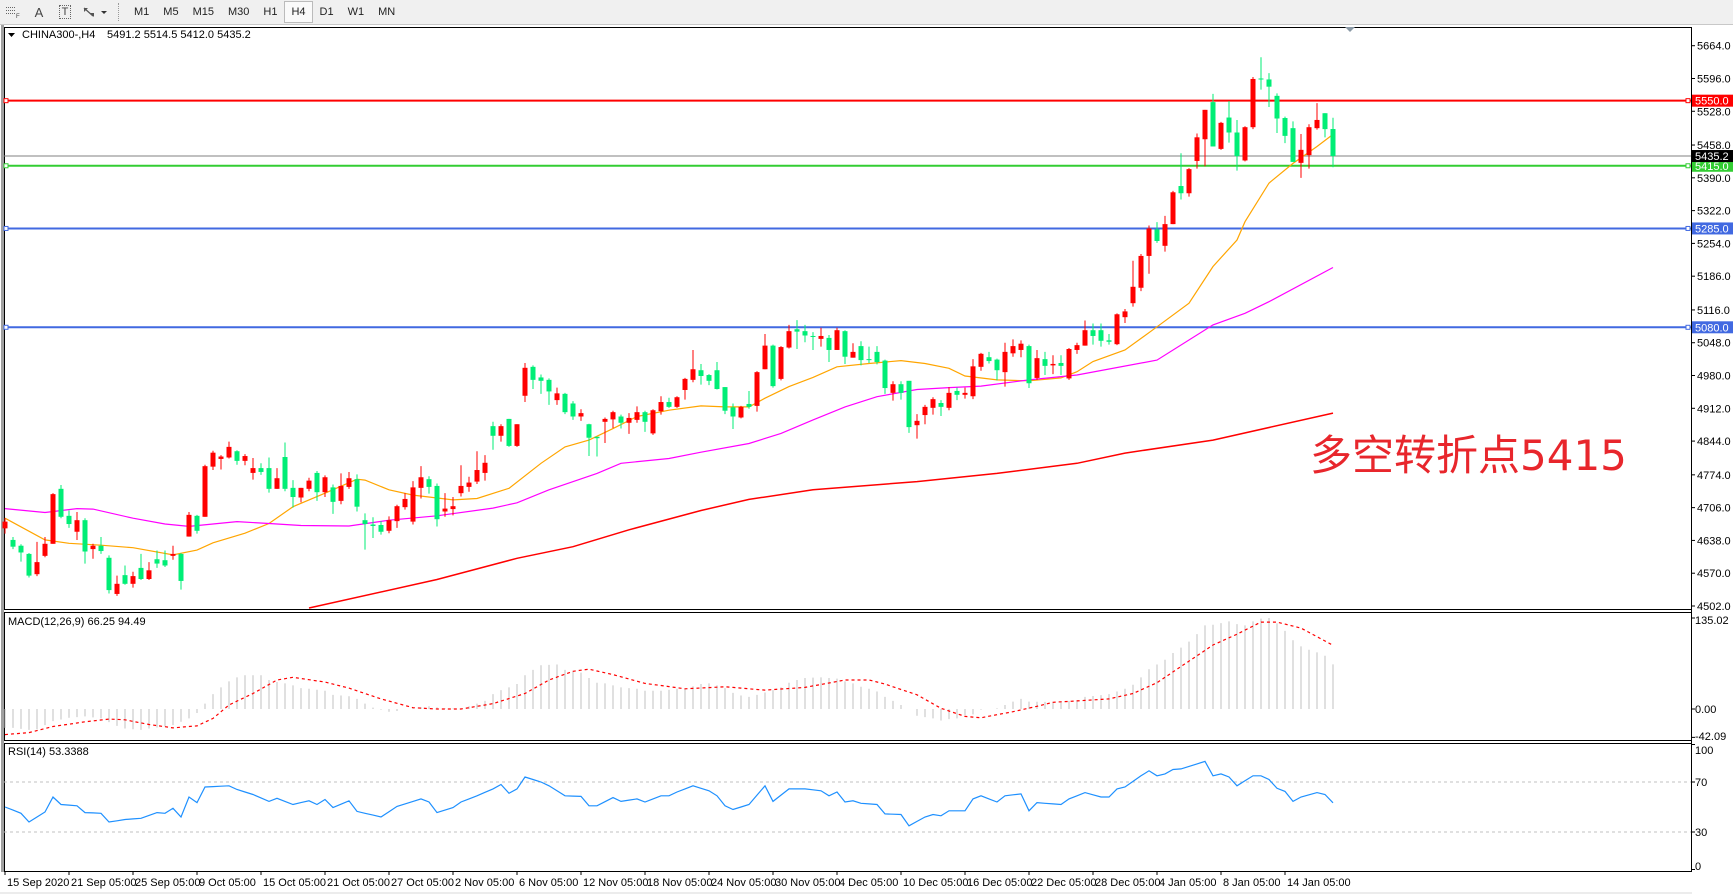 This screenshot has width=1733, height=894. What do you see at coordinates (1063, 883) in the screenshot?
I see `time-tick-label: 22 Dec 05:00` at bounding box center [1063, 883].